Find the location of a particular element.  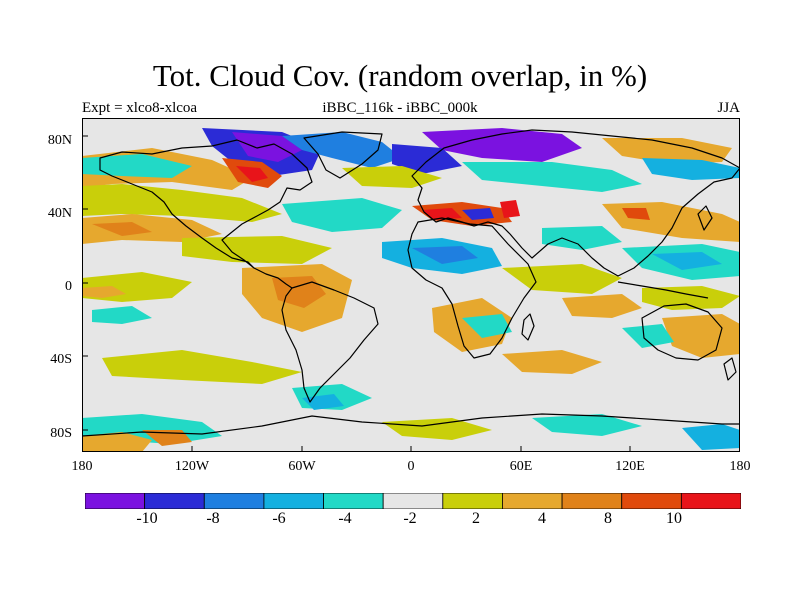

map-title: Tot. Cloud Cov. (random overlap, in %) is located at coordinates (400, 75).